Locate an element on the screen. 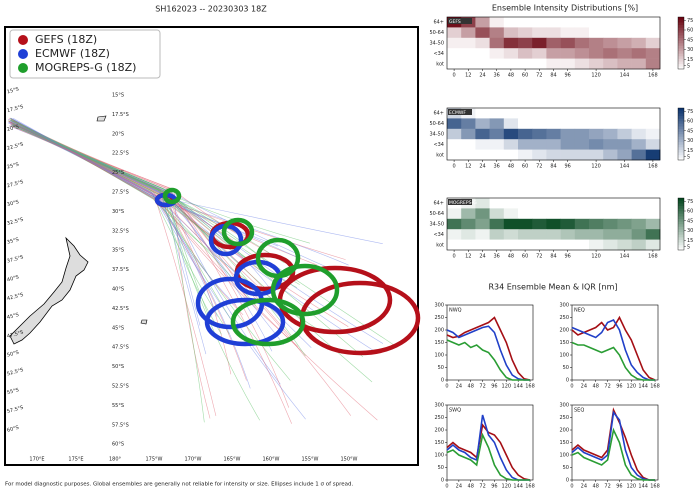 Image resolution: width=700 pixels, height=490 pixels. x-tick-label: 0 is located at coordinates (446, 387).